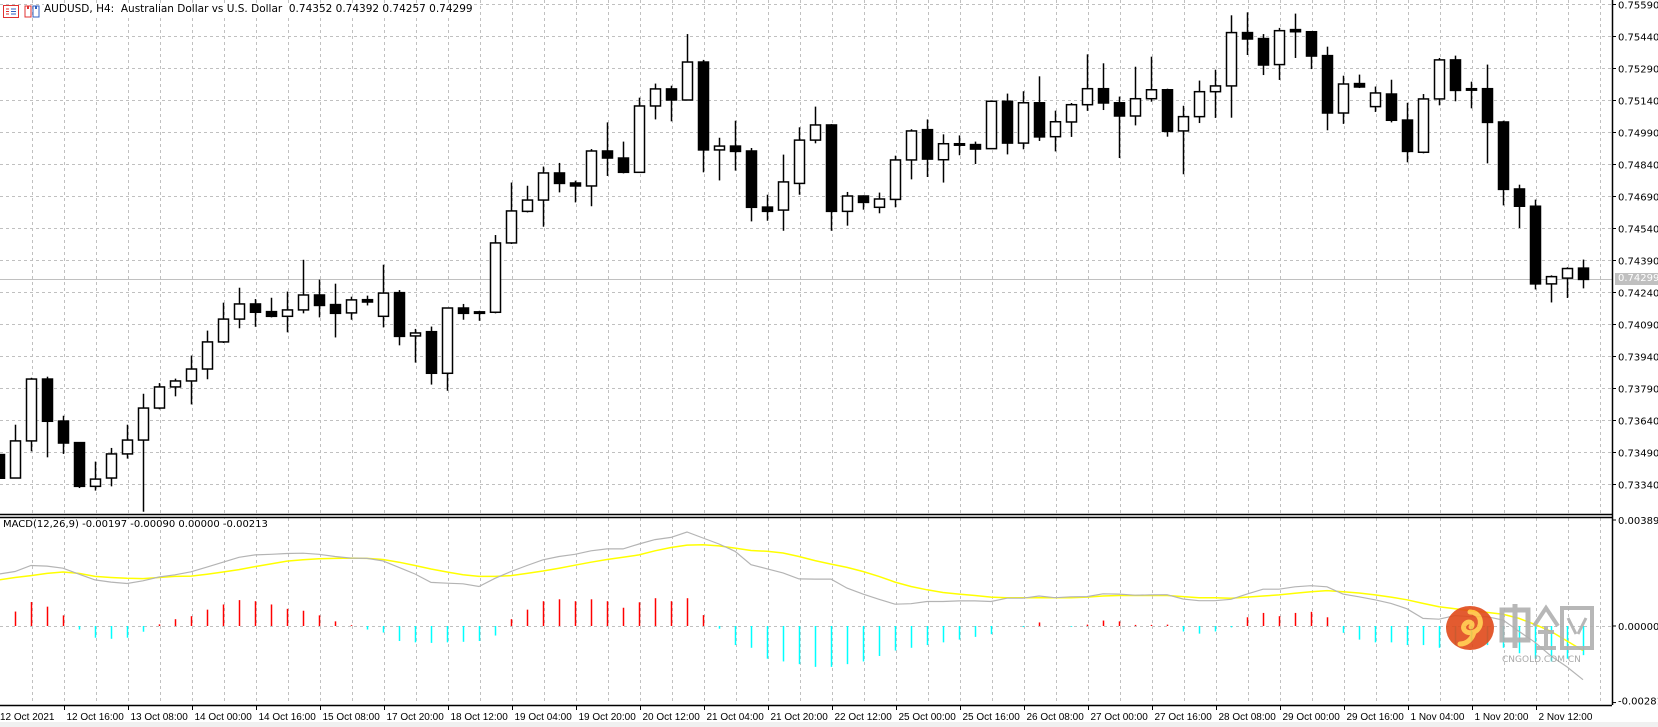 The width and height of the screenshot is (1658, 727). I want to click on price-axis-label: 0.74540, so click(1638, 230).